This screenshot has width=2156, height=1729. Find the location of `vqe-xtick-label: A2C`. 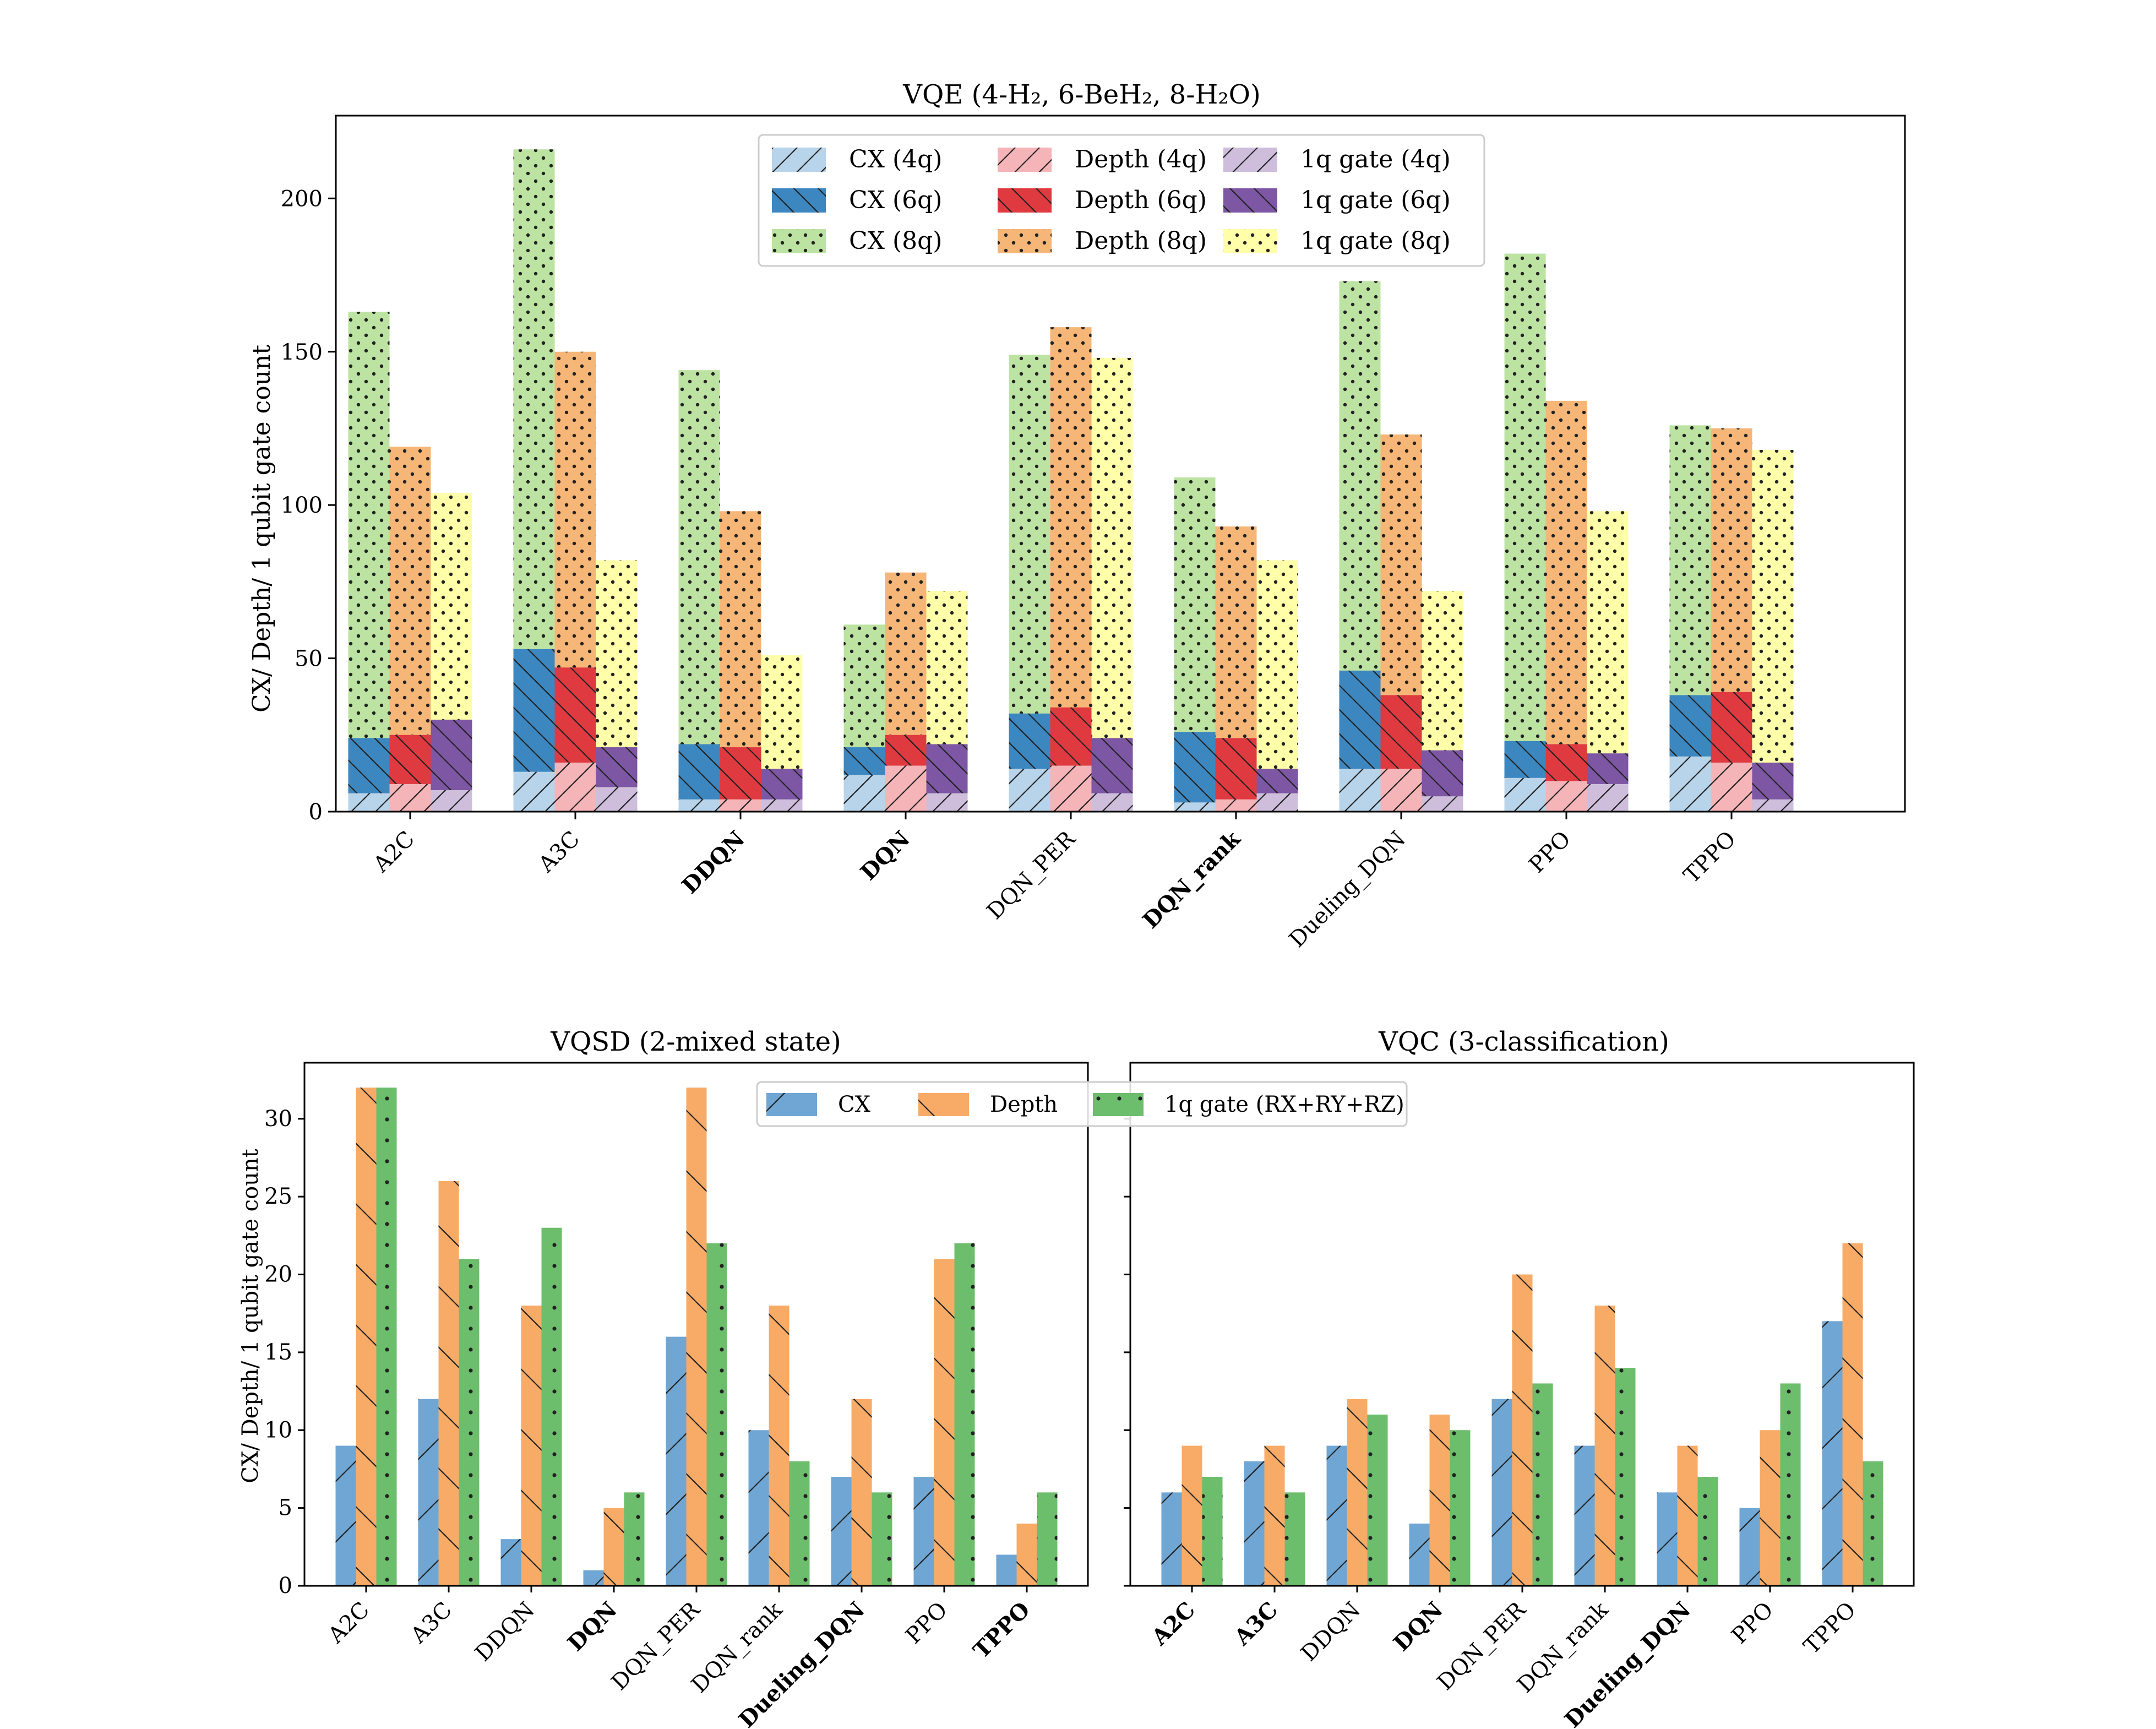

vqe-xtick-label: A2C is located at coordinates (394, 853).